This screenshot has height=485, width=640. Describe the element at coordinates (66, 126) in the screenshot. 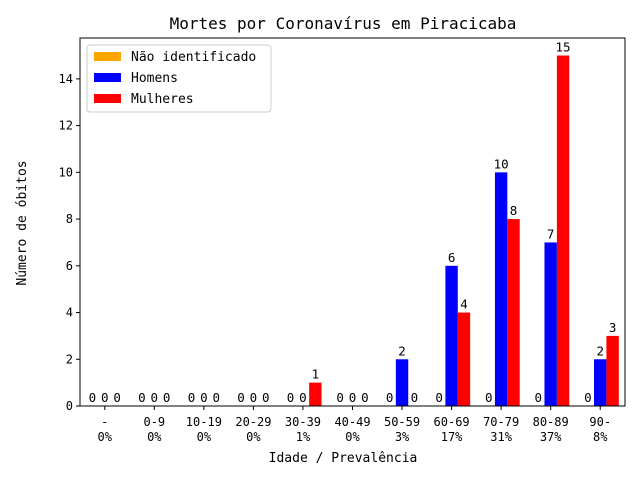

I see `y-tick-label: 12` at that location.